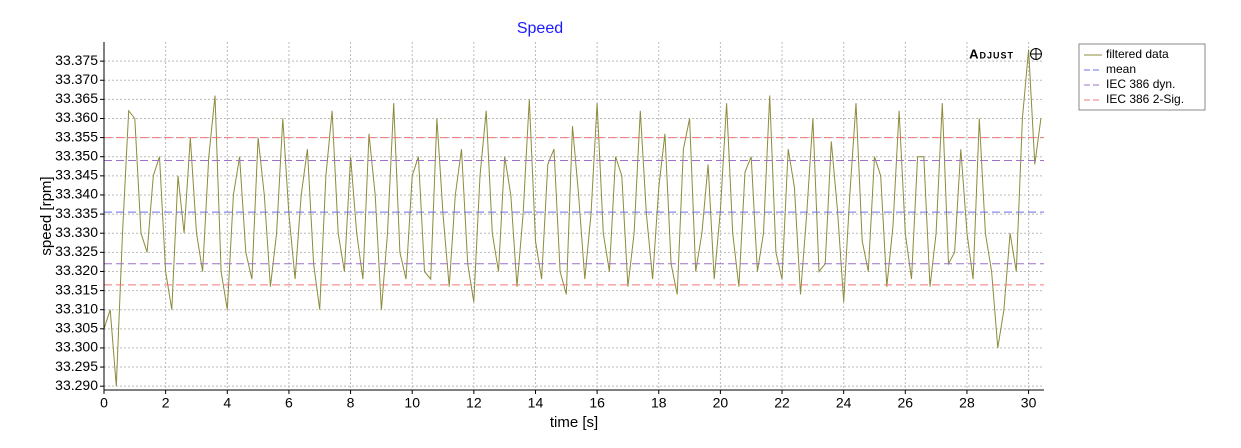  What do you see at coordinates (351, 403) in the screenshot?
I see `x-tick-label: 8` at bounding box center [351, 403].